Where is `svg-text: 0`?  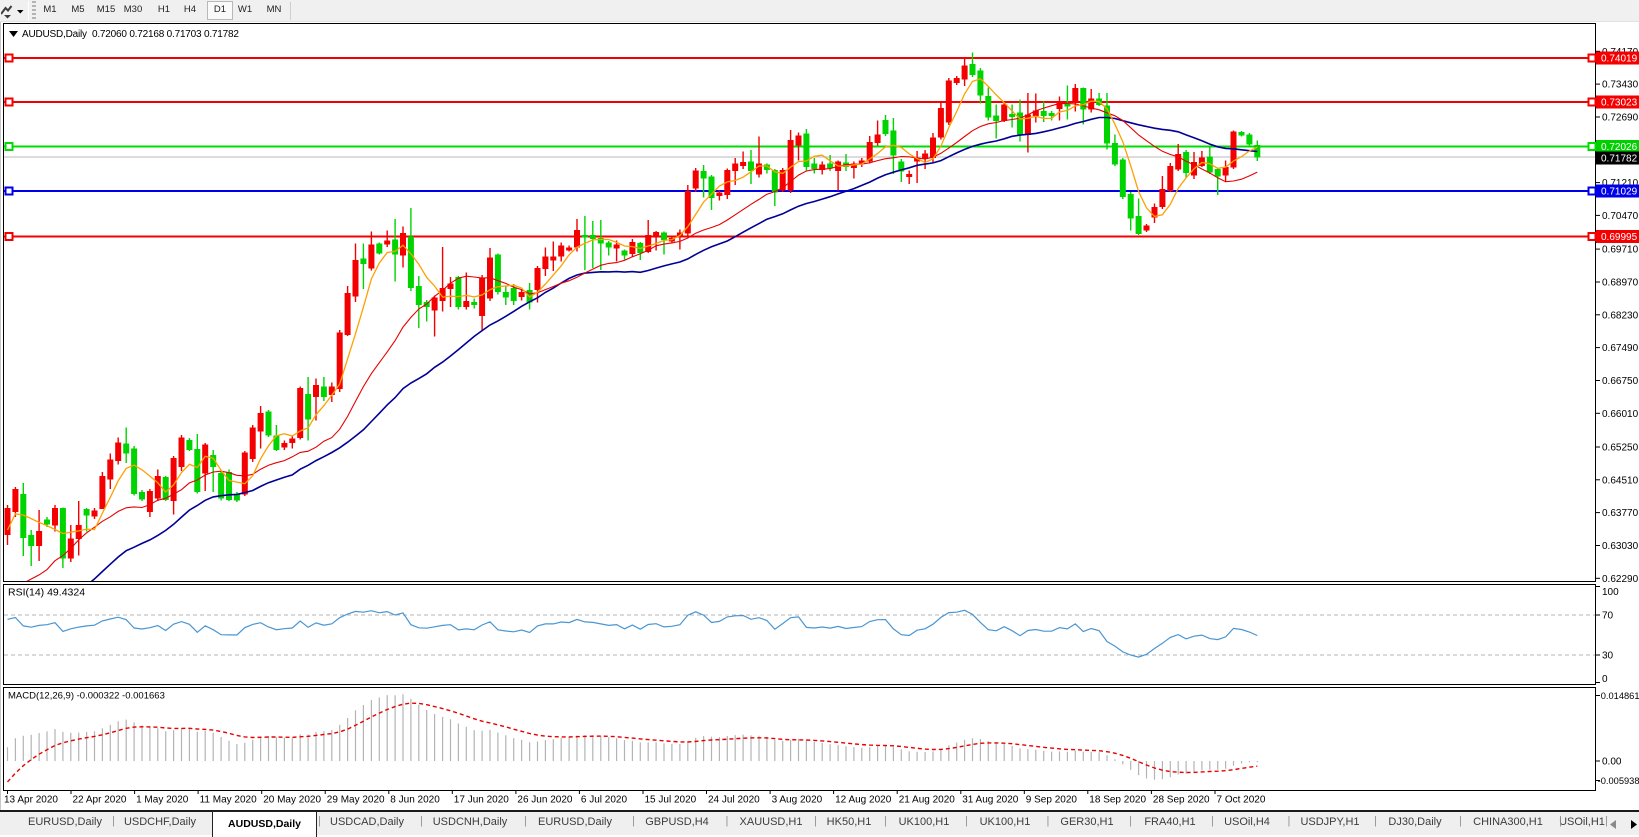
svg-text: 0 is located at coordinates (1605, 679).